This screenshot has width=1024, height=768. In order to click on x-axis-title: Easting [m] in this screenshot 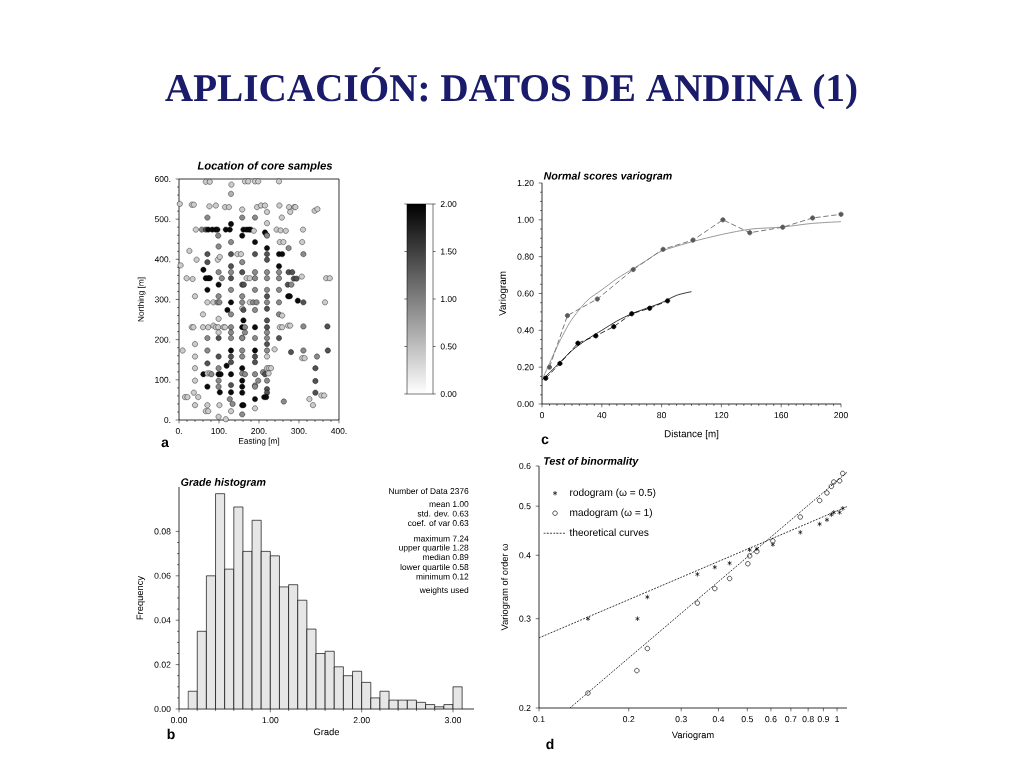, I will do `click(259, 441)`.